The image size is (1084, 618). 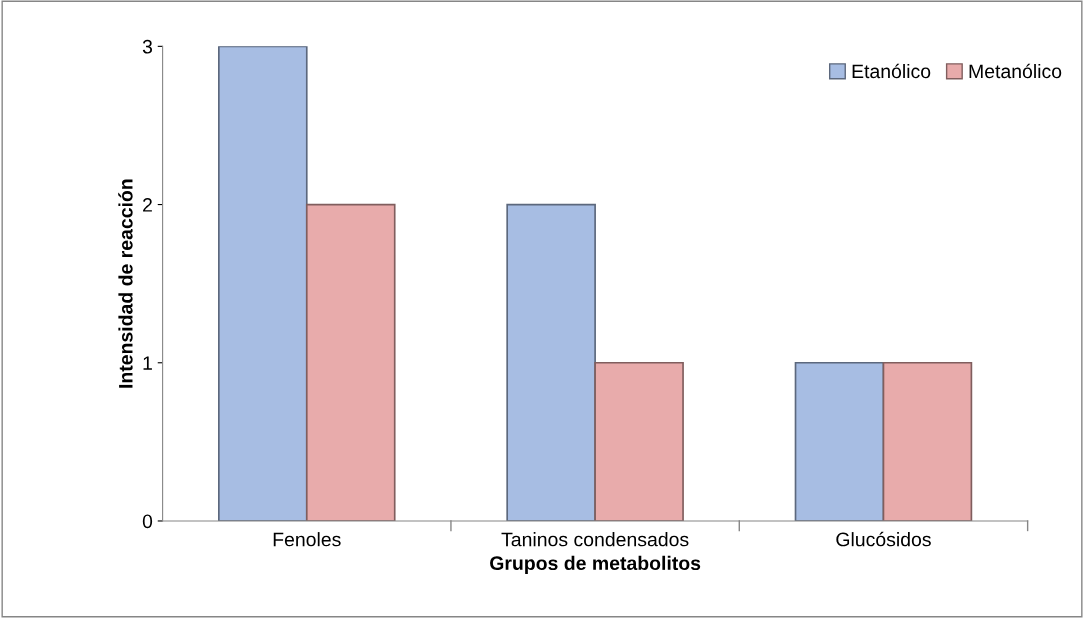 What do you see at coordinates (307, 539) in the screenshot?
I see `x-tick-label: Fenoles` at bounding box center [307, 539].